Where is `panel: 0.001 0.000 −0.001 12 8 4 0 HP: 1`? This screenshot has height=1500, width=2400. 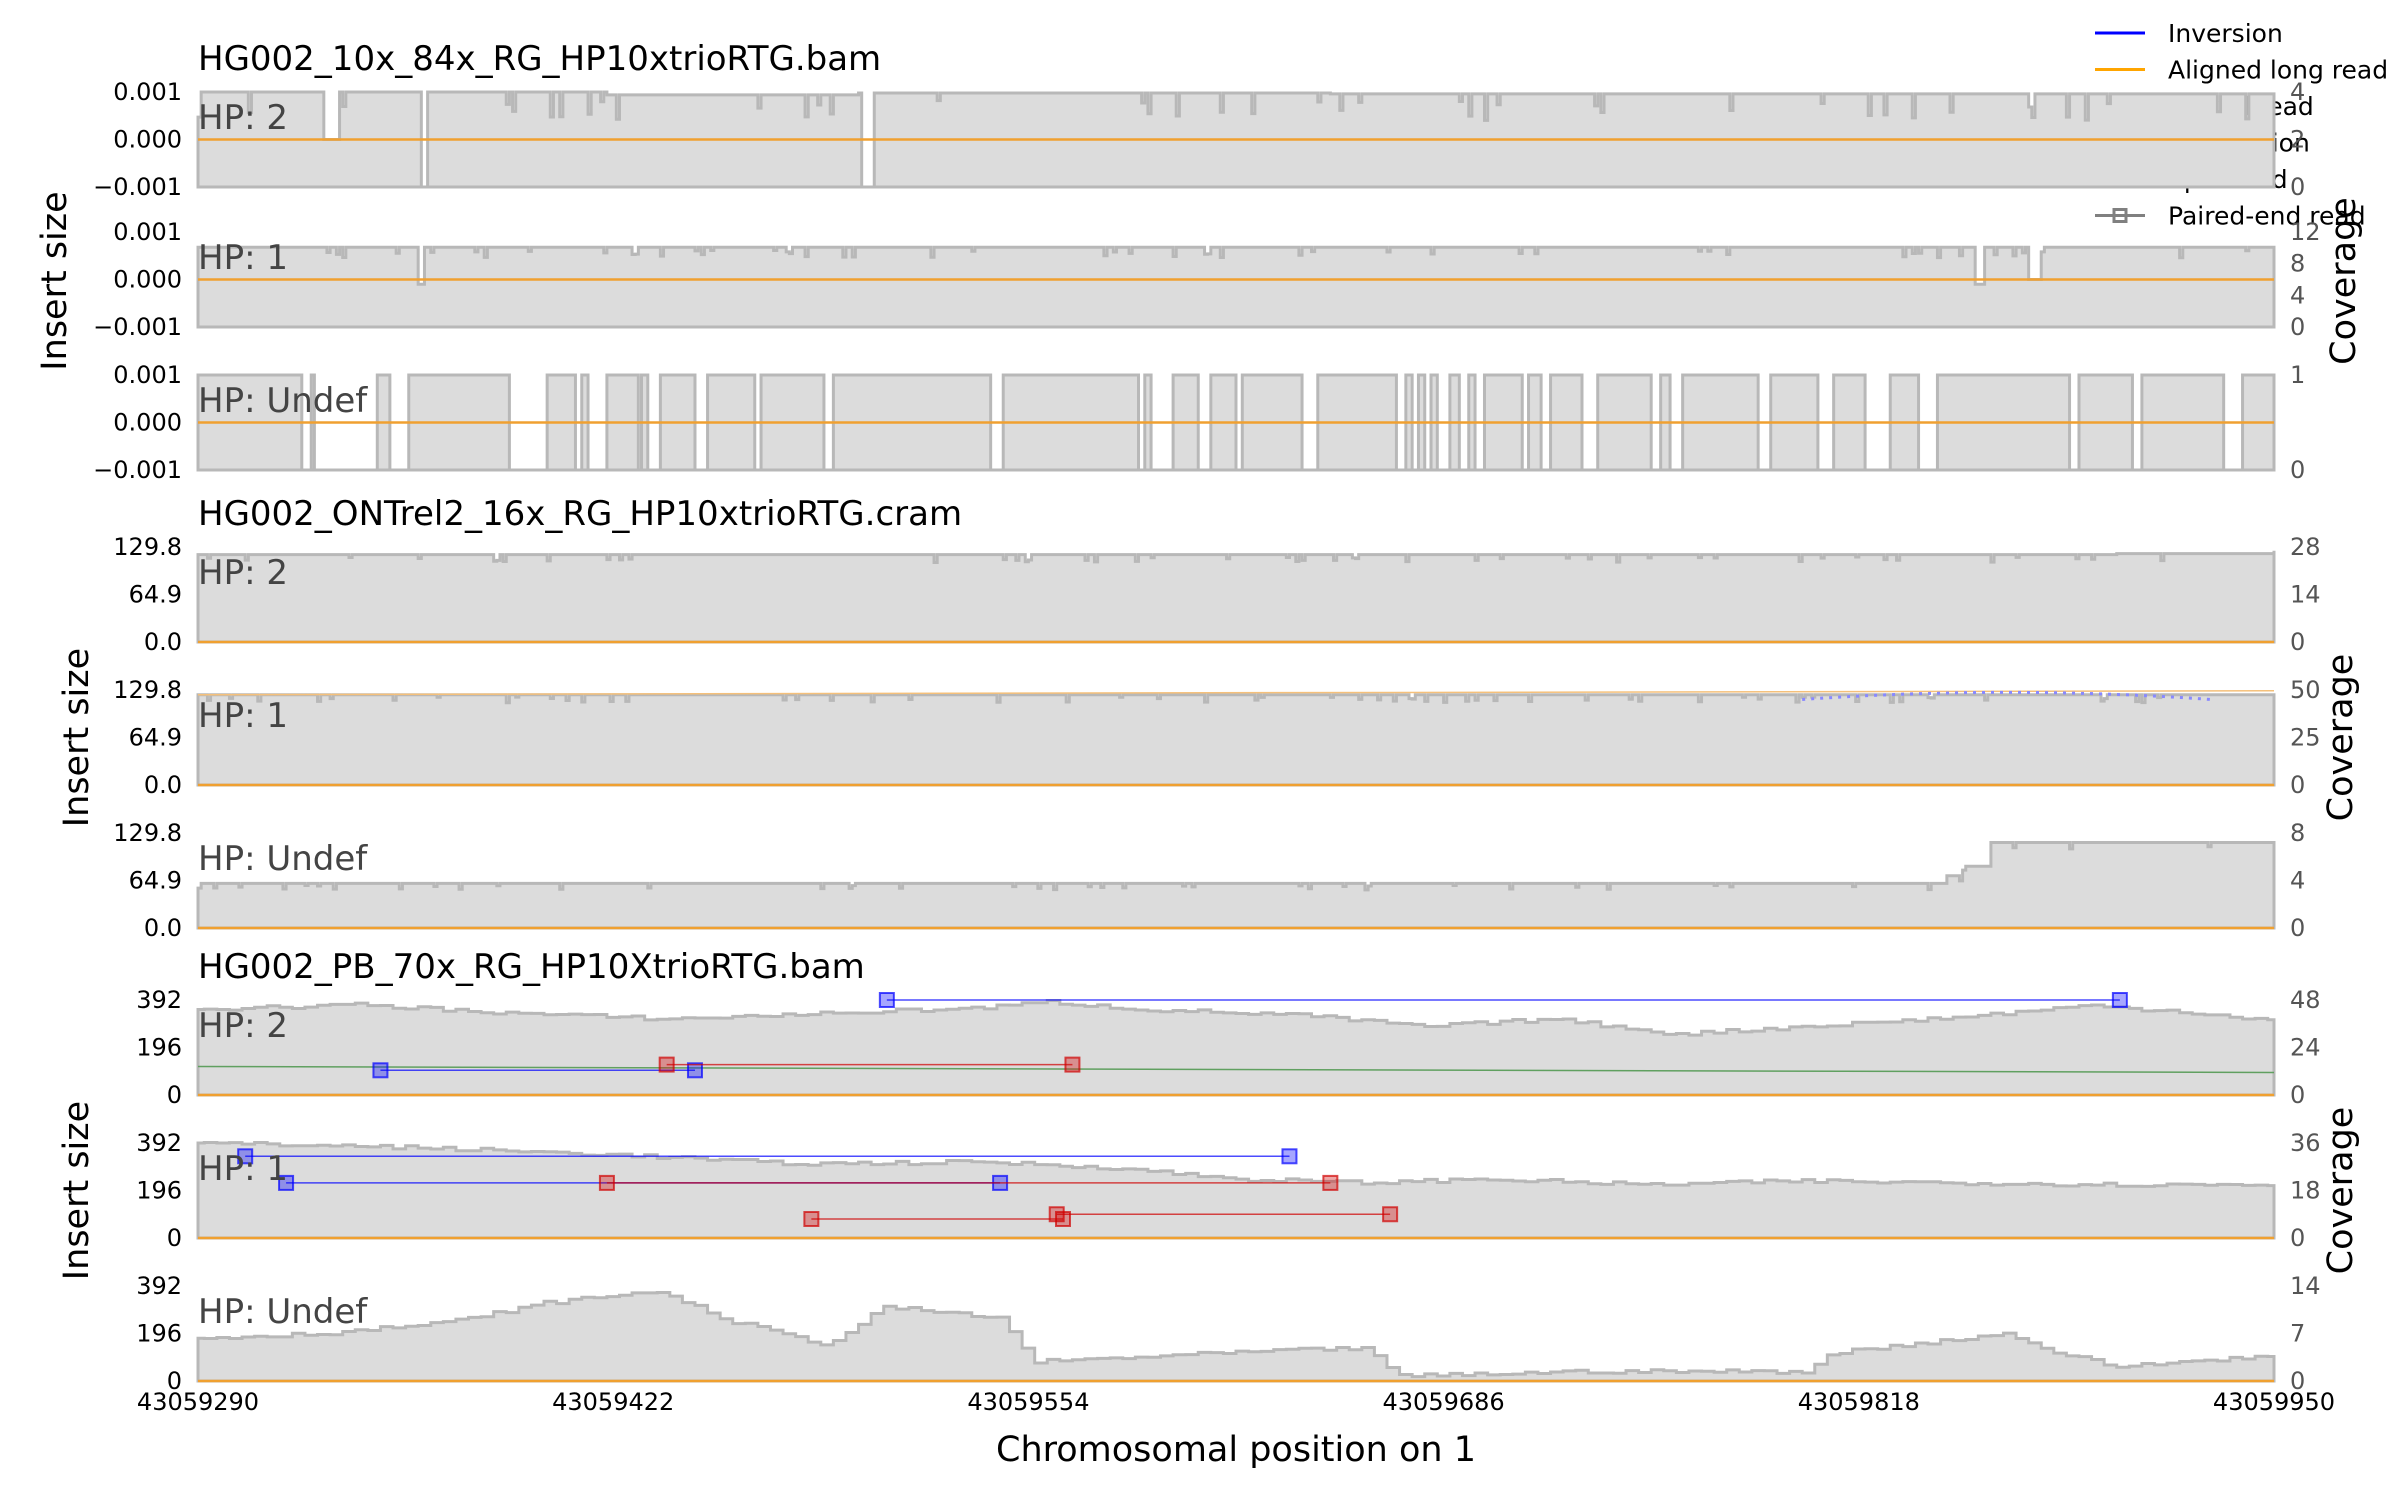 panel: 0.001 0.000 −0.001 12 8 4 0 HP: 1 is located at coordinates (1206, 279).